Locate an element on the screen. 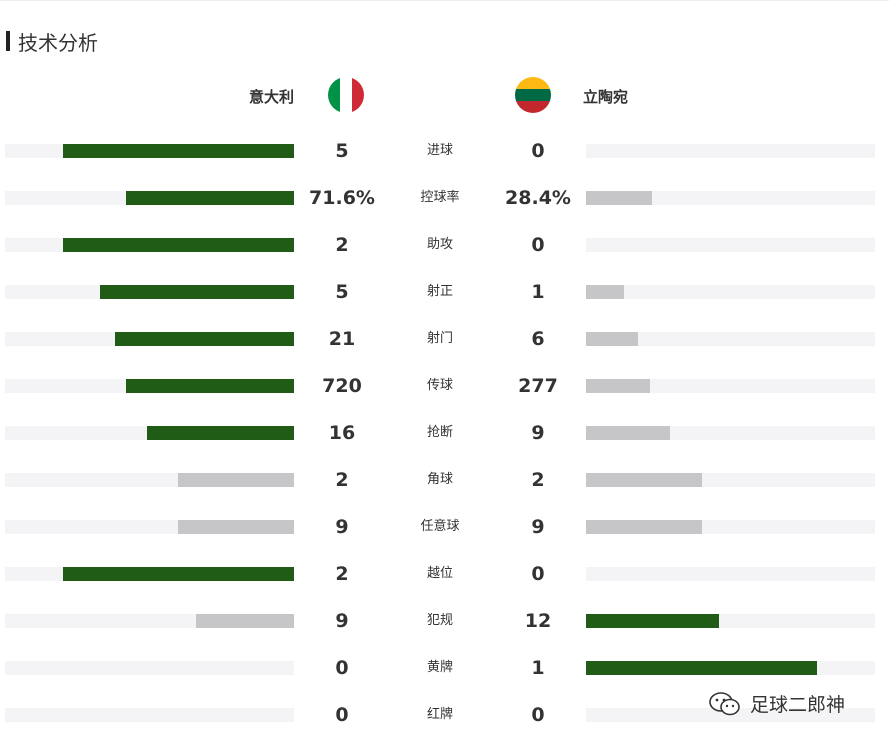 Image resolution: width=889 pixels, height=745 pixels. home-stat-value: 16 is located at coordinates (342, 433).